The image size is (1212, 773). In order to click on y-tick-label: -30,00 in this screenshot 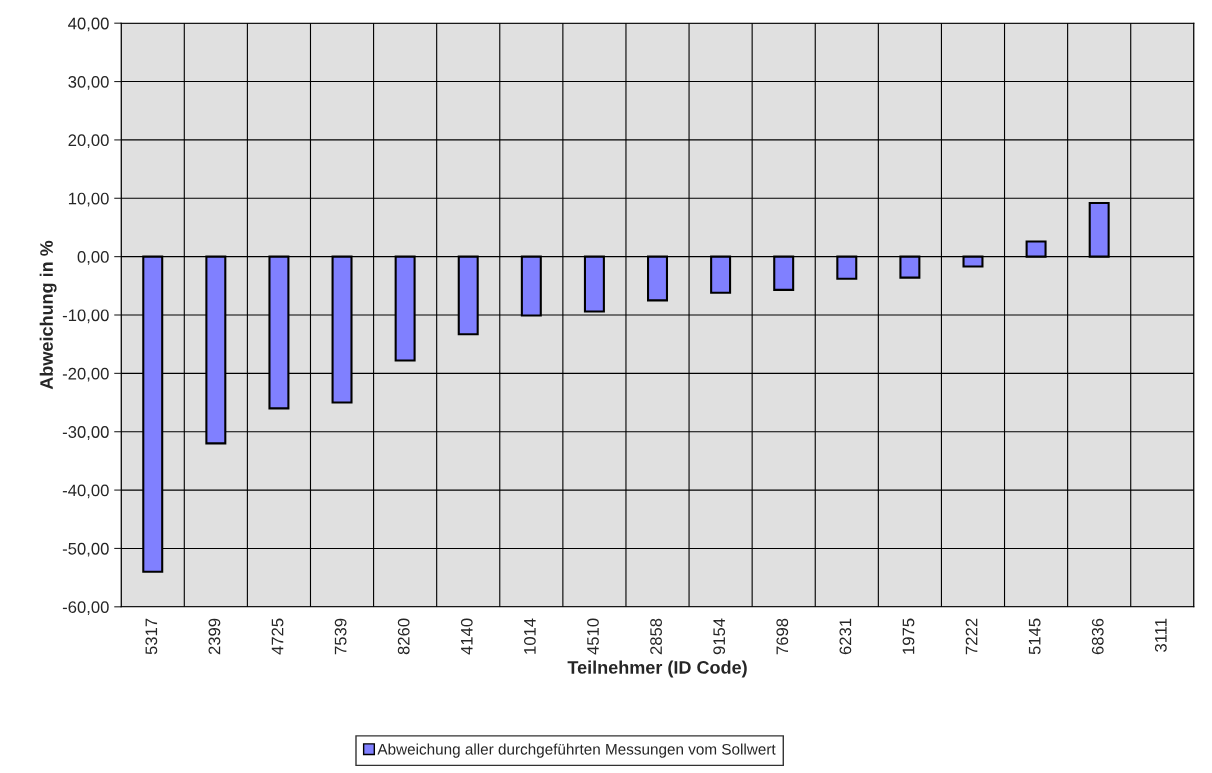, I will do `click(85, 433)`.